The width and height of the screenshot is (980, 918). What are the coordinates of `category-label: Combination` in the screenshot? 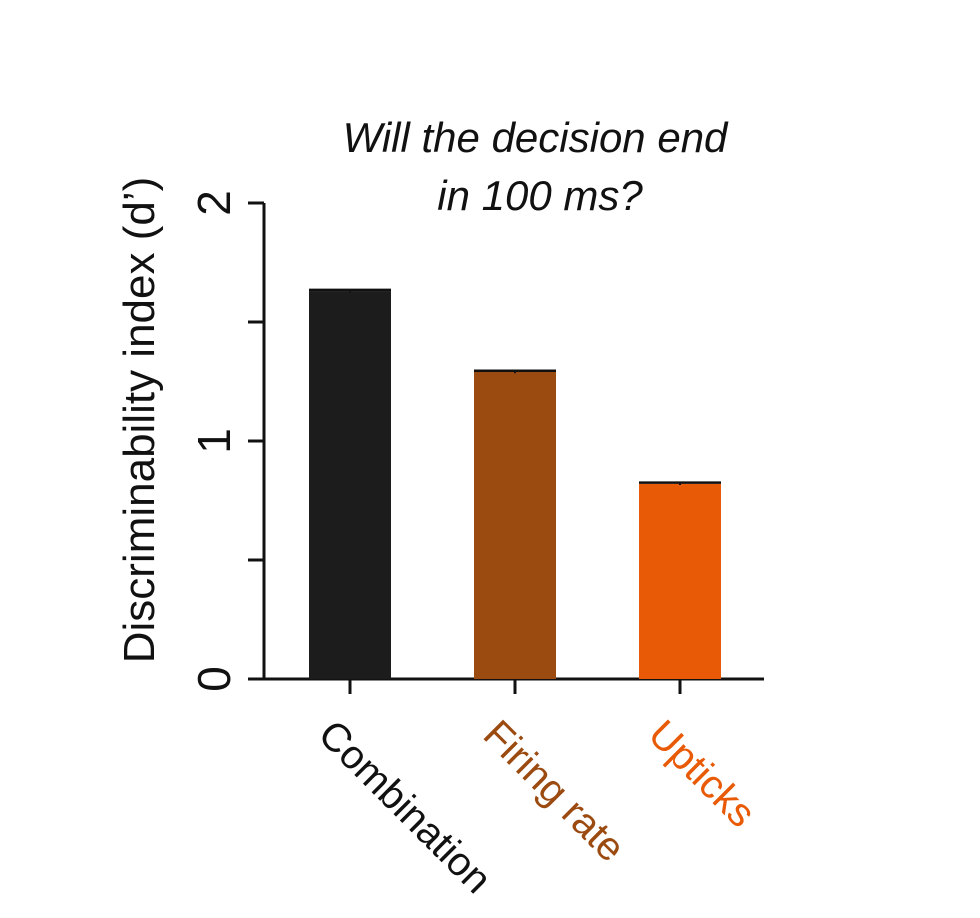 It's located at (405, 807).